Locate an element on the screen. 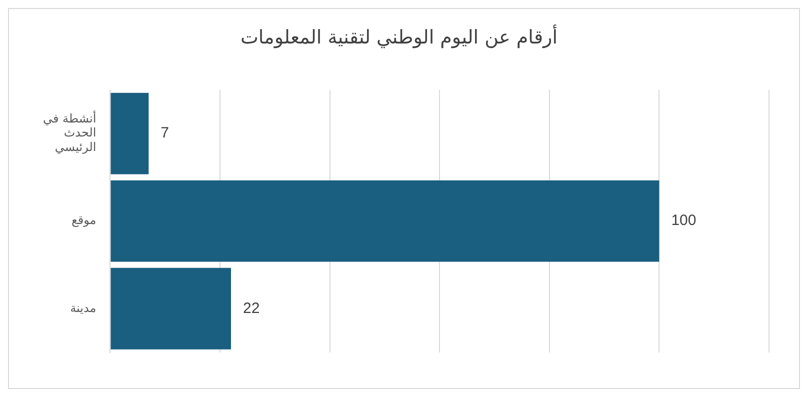 The image size is (808, 397). chart-title: أرقام عن اليوم الوطني لتقنية المعلومات is located at coordinates (399, 36).